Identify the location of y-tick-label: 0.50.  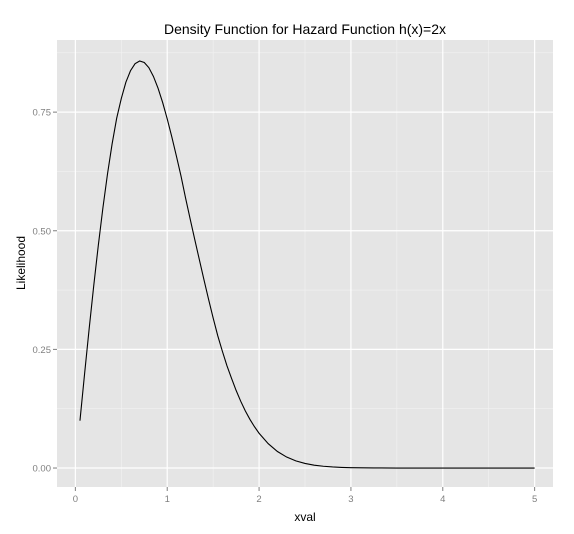
(42, 231).